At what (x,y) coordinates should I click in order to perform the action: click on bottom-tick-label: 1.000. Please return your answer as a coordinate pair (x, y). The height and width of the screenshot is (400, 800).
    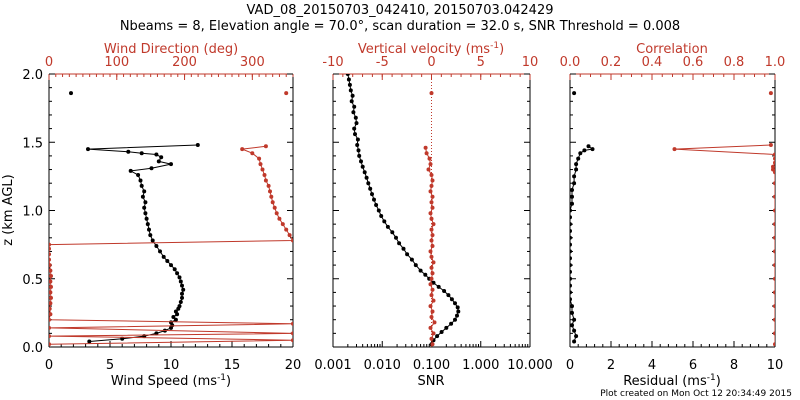
    Looking at the image, I should click on (480, 365).